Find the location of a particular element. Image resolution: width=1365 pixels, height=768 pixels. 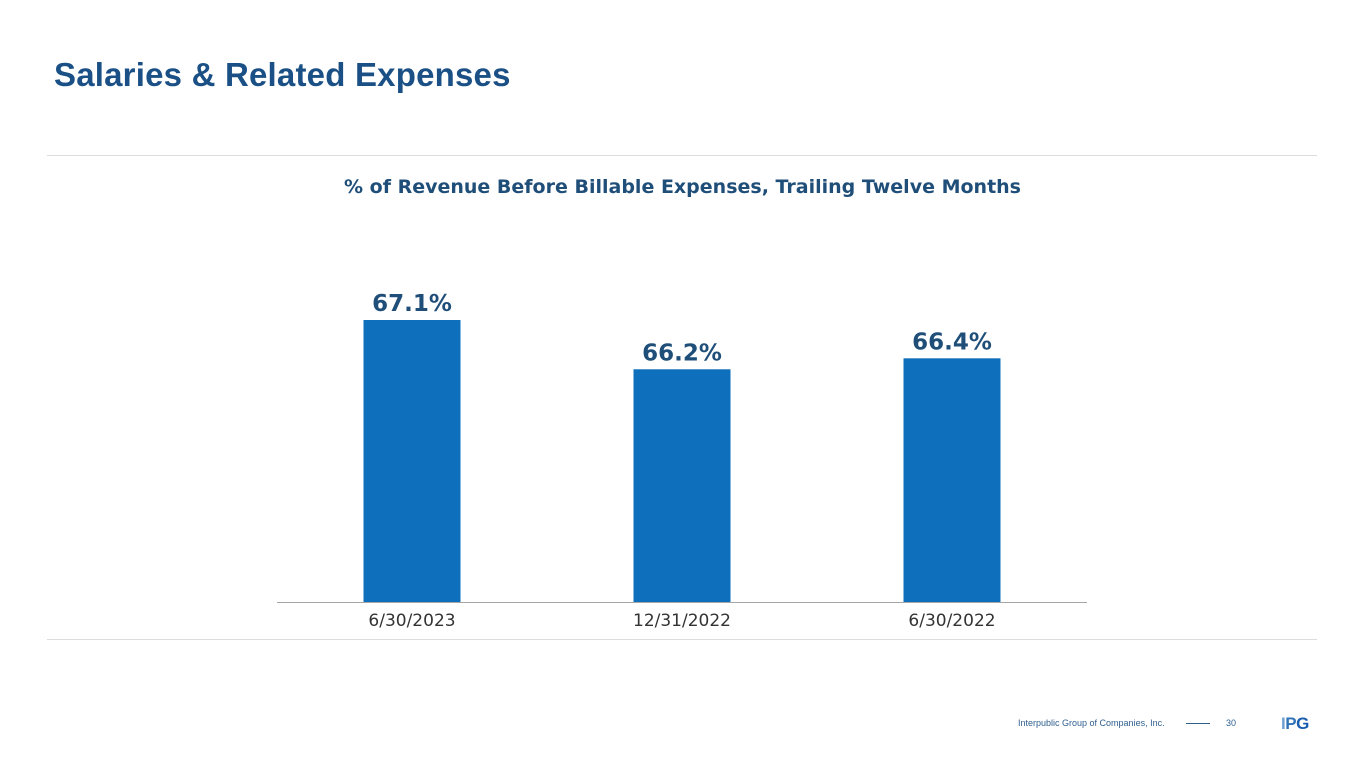

footer-company-name: Interpublic Group of Companies, Inc. is located at coordinates (1091, 723).